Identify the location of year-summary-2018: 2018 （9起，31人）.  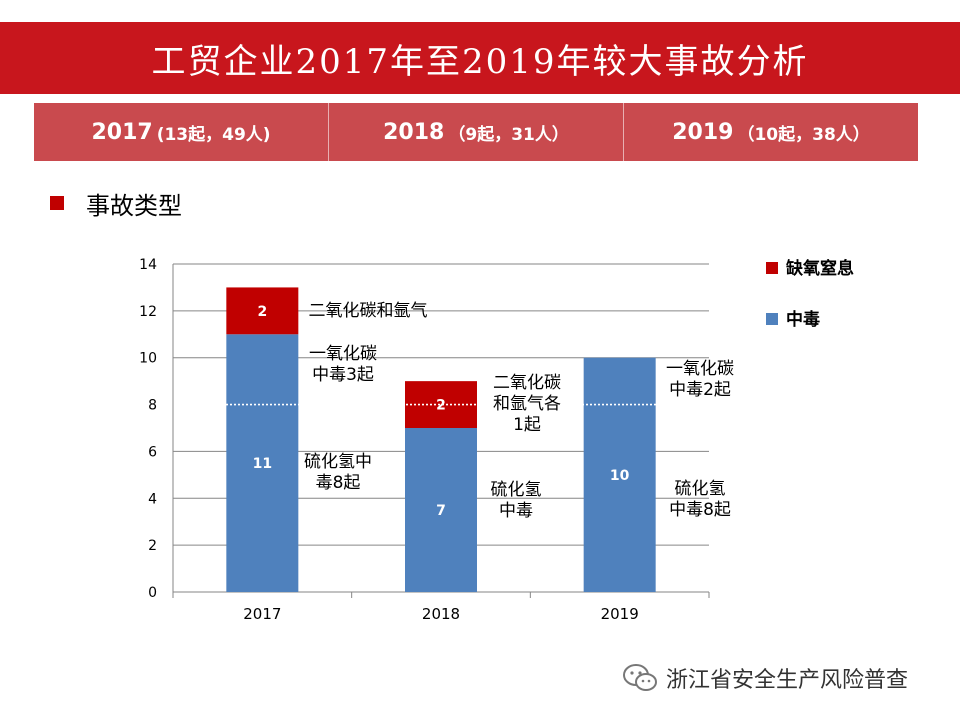
(476, 132).